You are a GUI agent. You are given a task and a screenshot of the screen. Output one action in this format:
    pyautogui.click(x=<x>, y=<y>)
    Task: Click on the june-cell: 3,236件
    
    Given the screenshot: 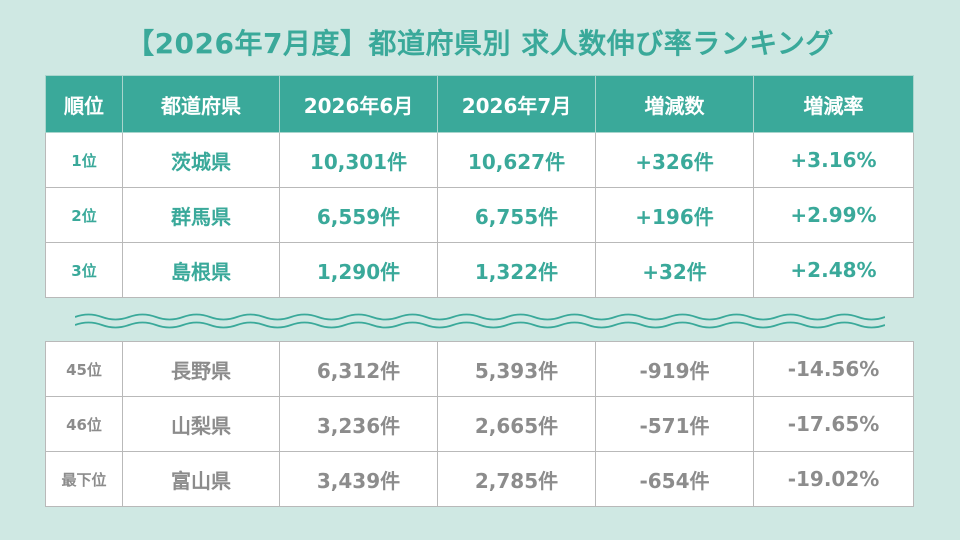 What is the action you would take?
    pyautogui.click(x=358, y=424)
    